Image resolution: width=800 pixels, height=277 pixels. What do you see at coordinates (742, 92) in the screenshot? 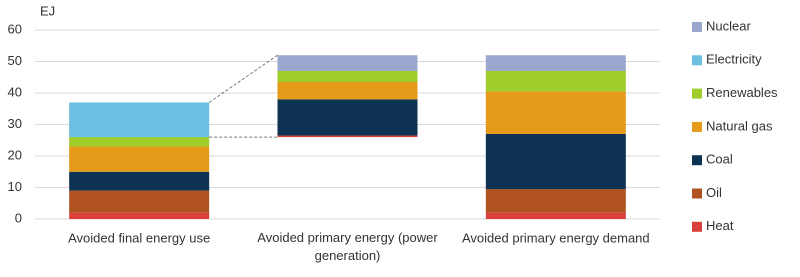
I see `legend-label: Renewables` at bounding box center [742, 92].